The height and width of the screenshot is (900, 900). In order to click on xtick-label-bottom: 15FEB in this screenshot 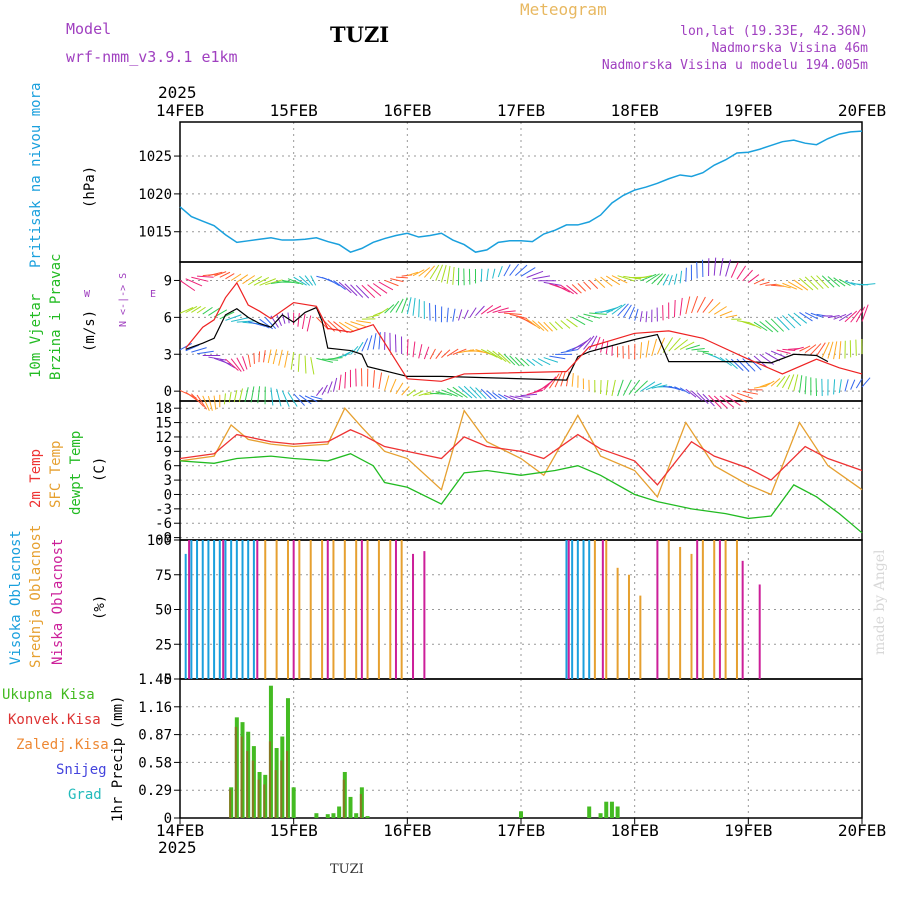, I will do `click(294, 830)`.